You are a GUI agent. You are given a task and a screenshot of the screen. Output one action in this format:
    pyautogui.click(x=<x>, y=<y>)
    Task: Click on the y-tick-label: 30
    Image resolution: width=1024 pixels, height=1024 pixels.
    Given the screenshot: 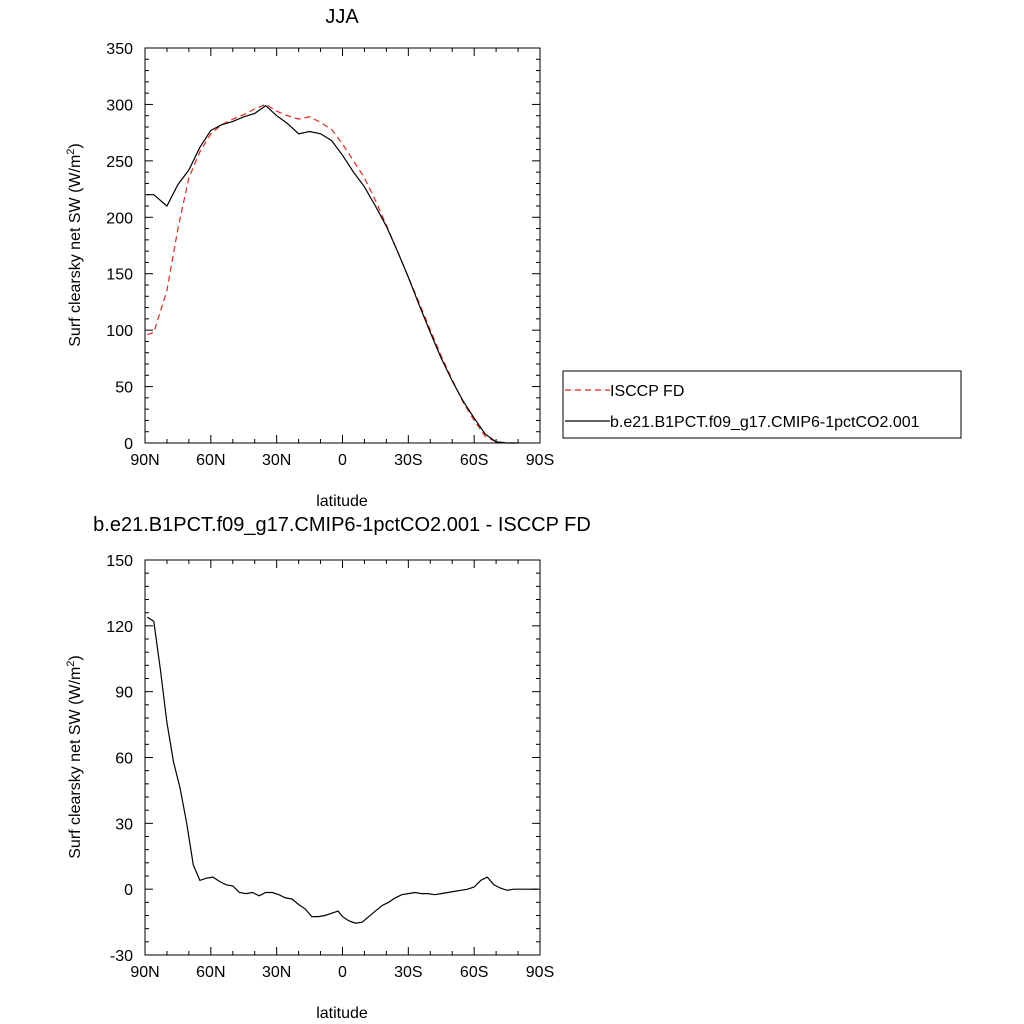 What is the action you would take?
    pyautogui.click(x=124, y=824)
    